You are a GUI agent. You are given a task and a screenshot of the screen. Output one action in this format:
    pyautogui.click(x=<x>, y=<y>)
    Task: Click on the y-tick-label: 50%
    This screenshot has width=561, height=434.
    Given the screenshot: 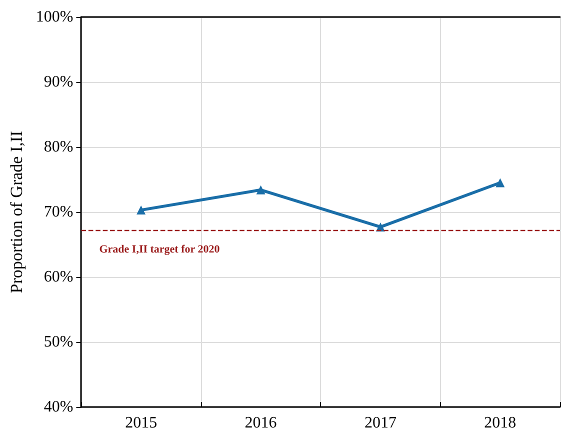 What is the action you would take?
    pyautogui.click(x=59, y=342)
    